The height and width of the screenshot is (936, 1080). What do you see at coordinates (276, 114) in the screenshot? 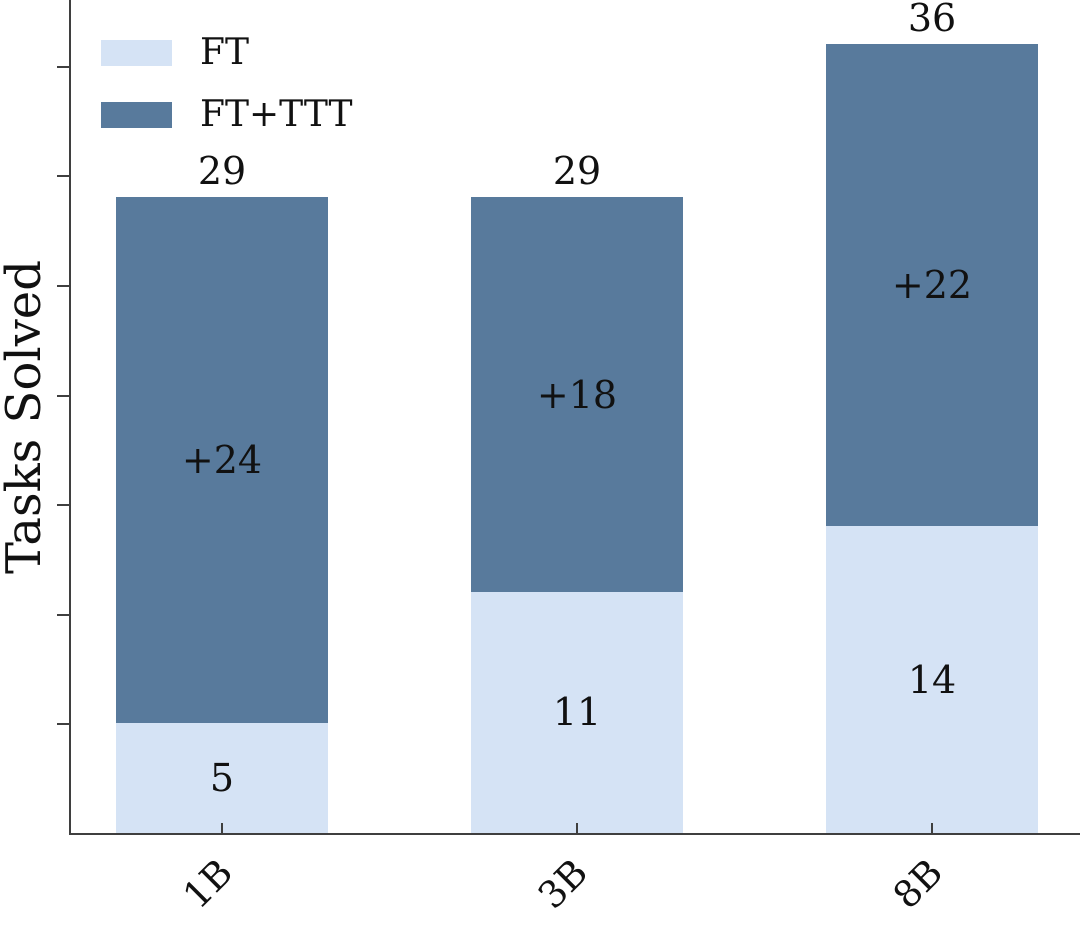
I see `legend-label-ft-ttt: FT+TTT` at bounding box center [276, 114].